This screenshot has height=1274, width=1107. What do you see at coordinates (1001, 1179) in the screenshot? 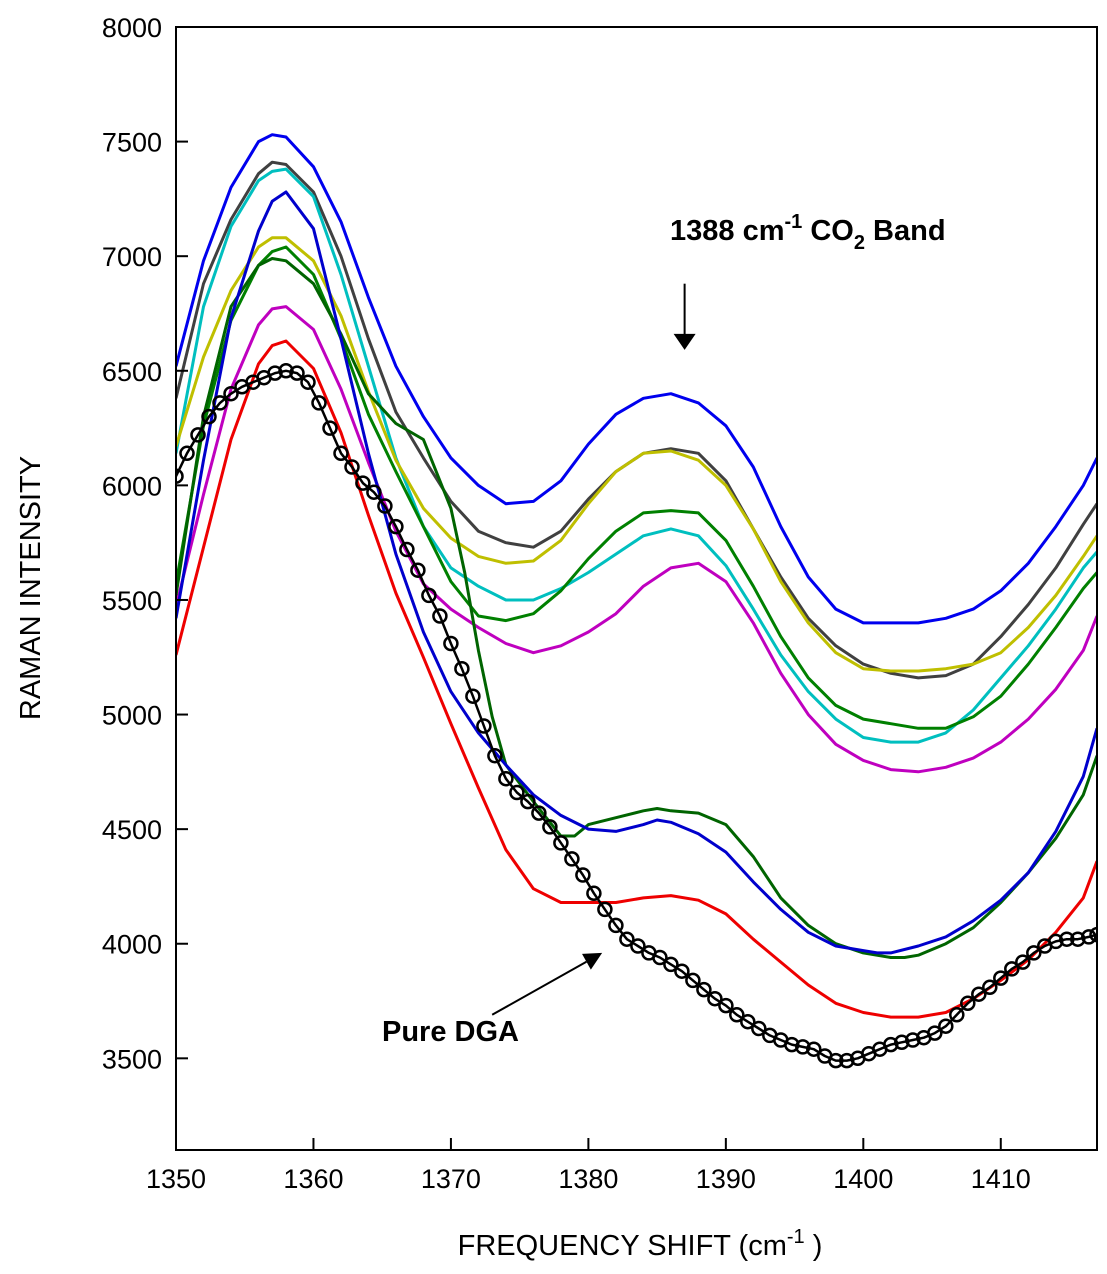
I see `x-tick-label: 1410` at bounding box center [1001, 1179].